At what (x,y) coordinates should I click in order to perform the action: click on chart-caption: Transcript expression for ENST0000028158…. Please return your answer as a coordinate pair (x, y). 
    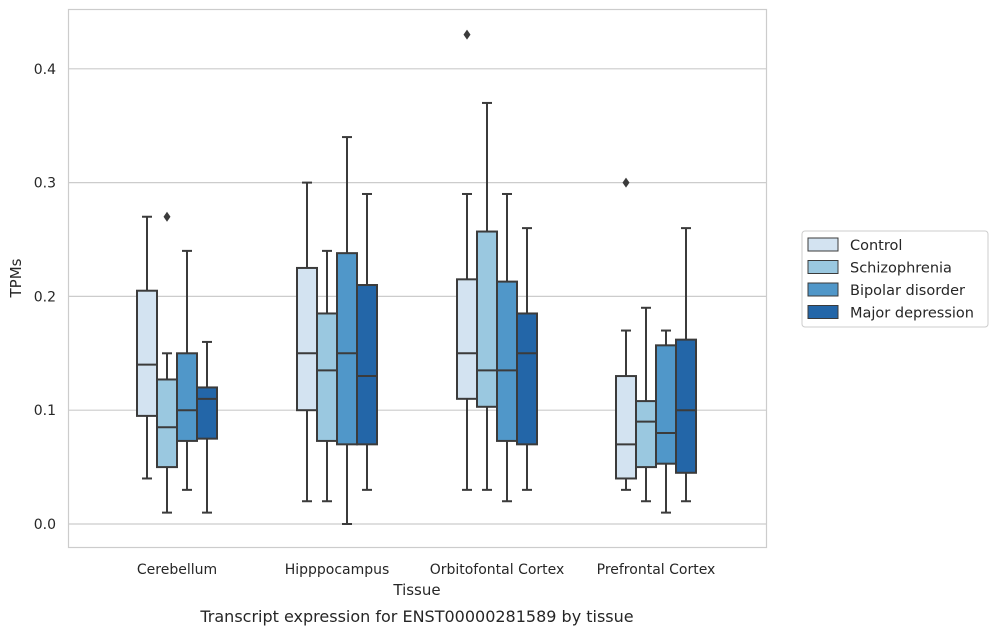
    Looking at the image, I should click on (416, 616).